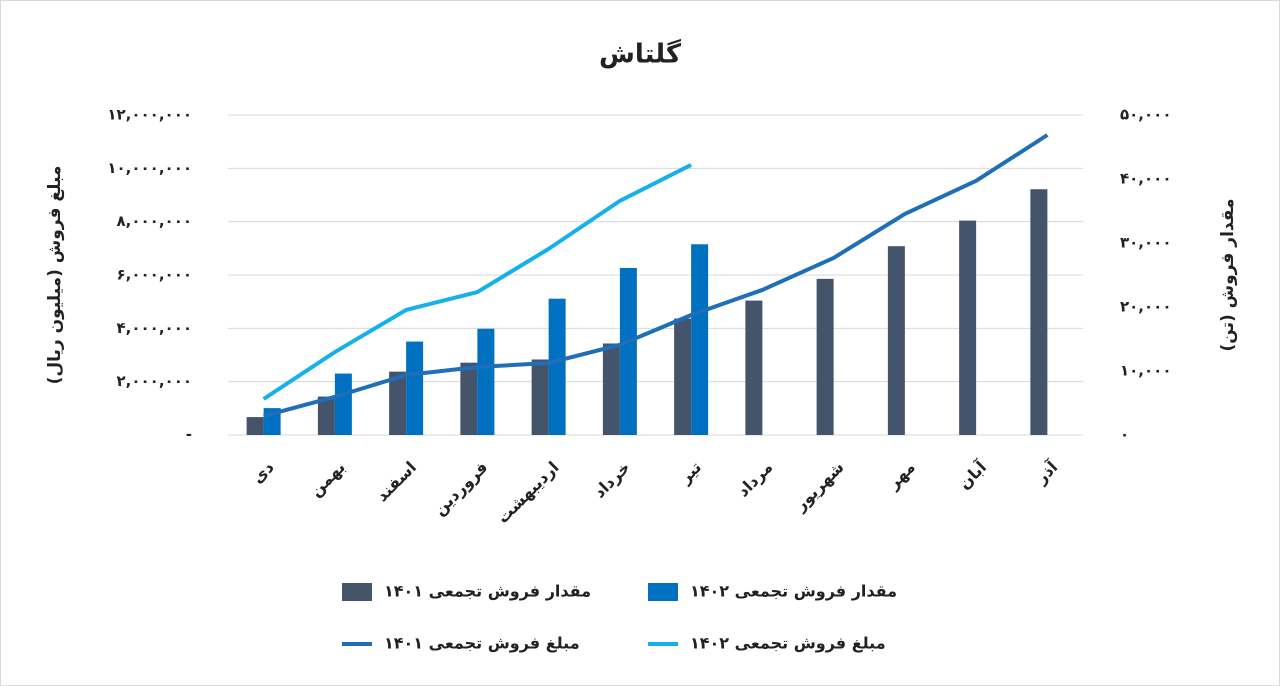  Describe the element at coordinates (154, 328) in the screenshot. I see `y-tick-label: ۴,۰۰۰,۰۰۰` at that location.